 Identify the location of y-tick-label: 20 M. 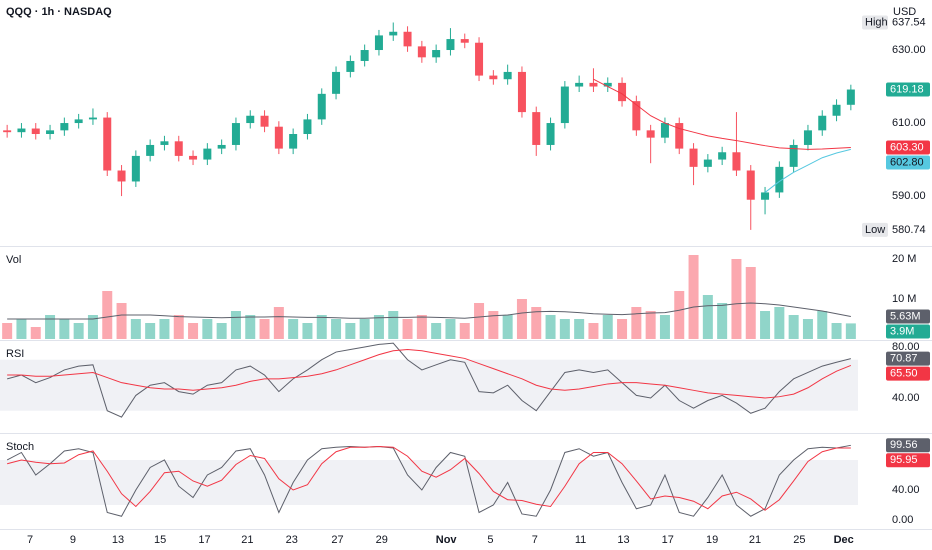
(904, 259).